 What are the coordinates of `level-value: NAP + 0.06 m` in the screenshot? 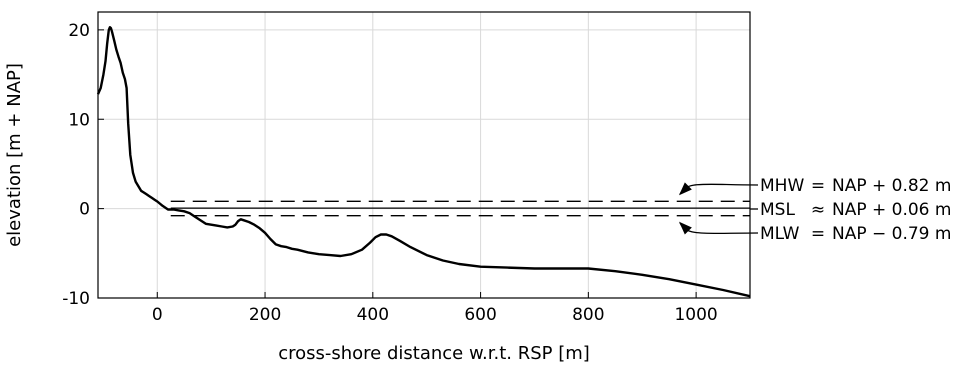 It's located at (891, 210).